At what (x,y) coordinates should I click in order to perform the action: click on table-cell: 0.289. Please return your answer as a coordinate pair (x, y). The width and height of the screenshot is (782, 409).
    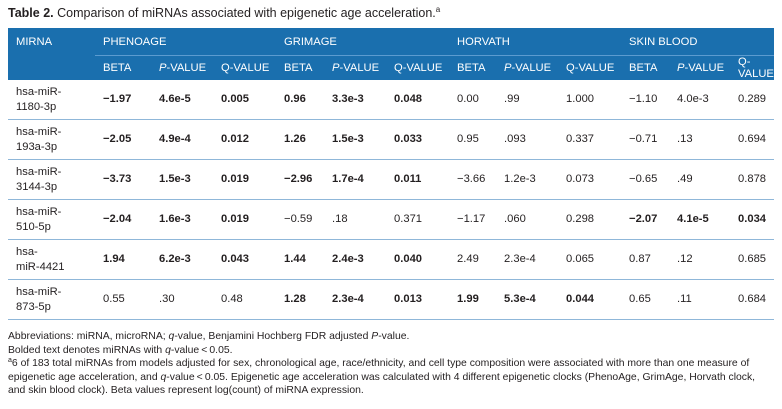
    Looking at the image, I should click on (752, 99).